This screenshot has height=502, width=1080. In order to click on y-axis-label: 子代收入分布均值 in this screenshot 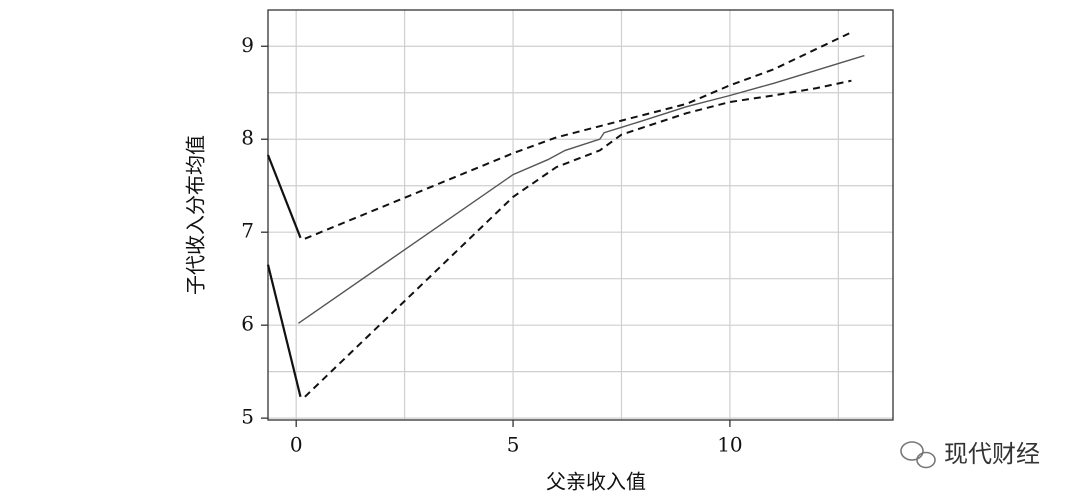, I will do `click(196, 215)`.